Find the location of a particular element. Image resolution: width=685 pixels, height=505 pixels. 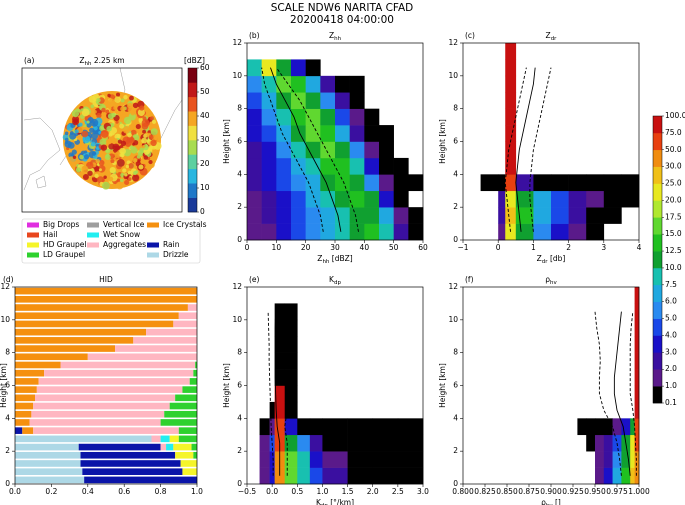

axes-frame is located at coordinates (551, 141).